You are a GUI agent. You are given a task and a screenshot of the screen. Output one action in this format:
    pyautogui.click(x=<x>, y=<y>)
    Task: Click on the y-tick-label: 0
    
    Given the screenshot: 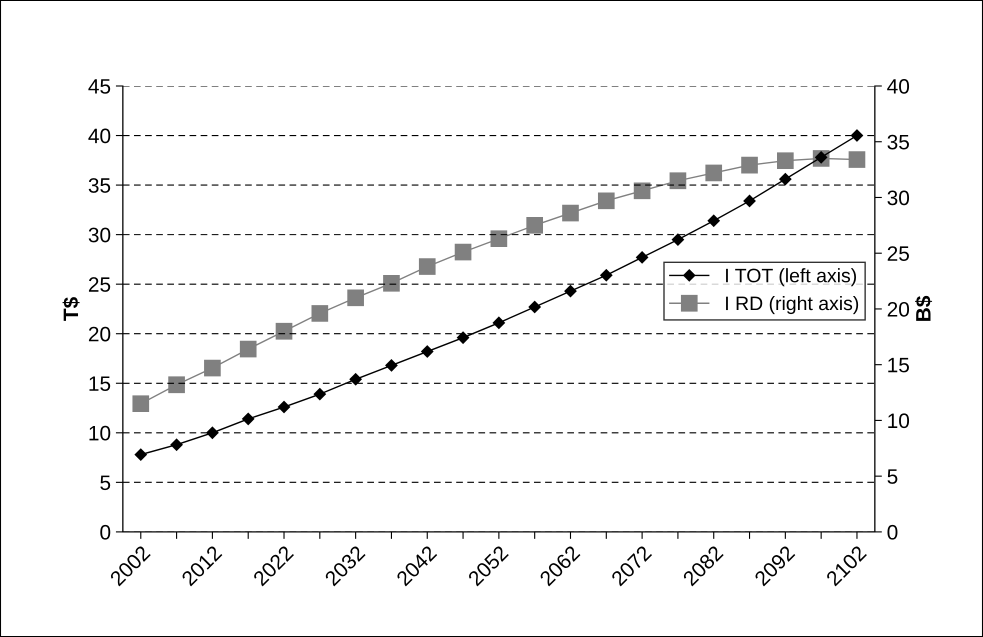 What is the action you would take?
    pyautogui.click(x=105, y=532)
    